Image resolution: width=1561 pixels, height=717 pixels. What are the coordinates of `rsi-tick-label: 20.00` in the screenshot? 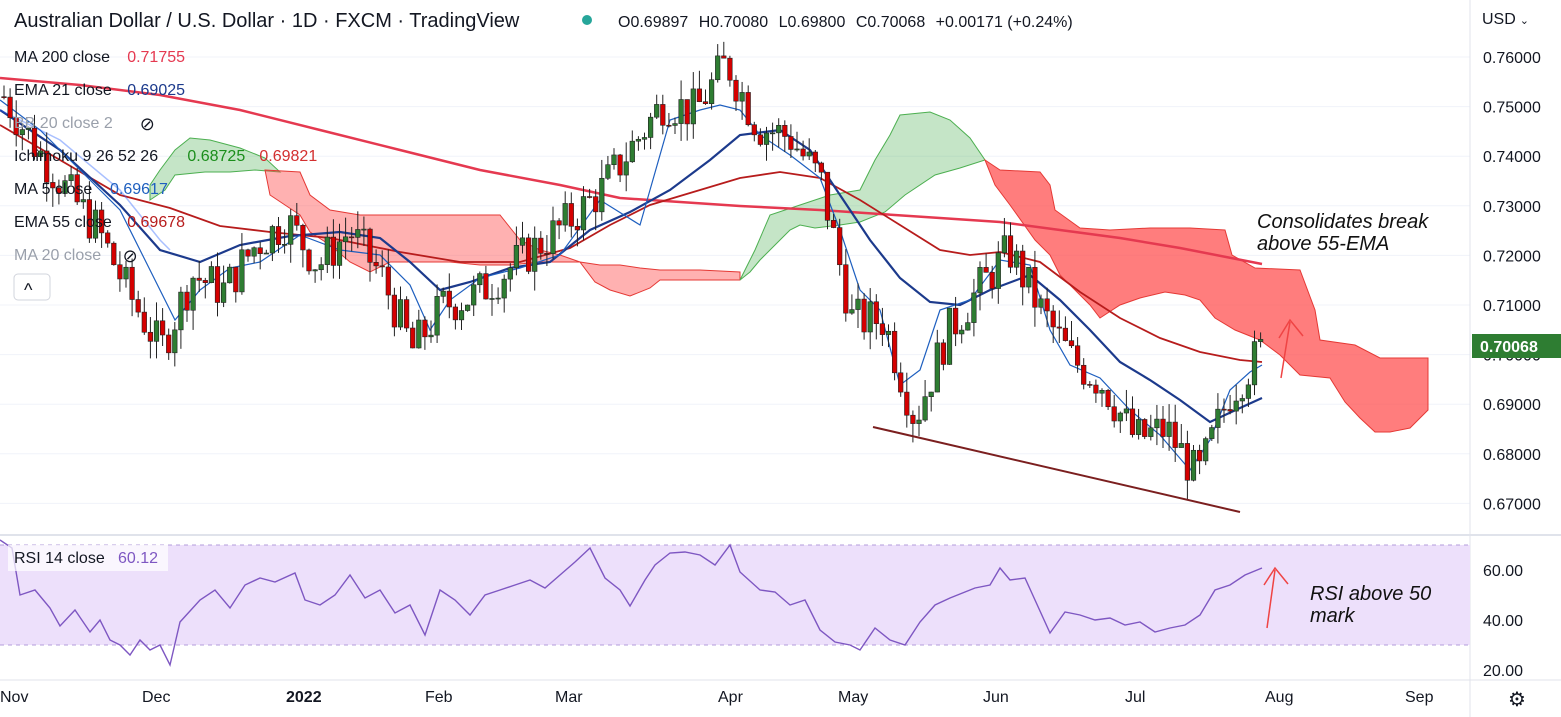 It's located at (1503, 671).